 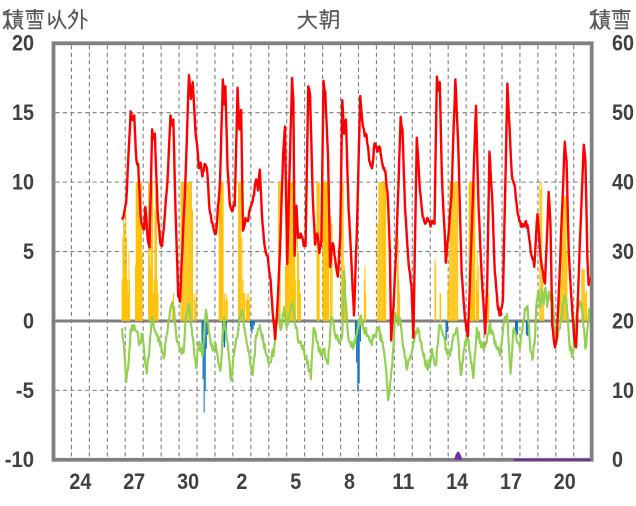 What do you see at coordinates (511, 481) in the screenshot?
I see `svg-text: 17` at bounding box center [511, 481].